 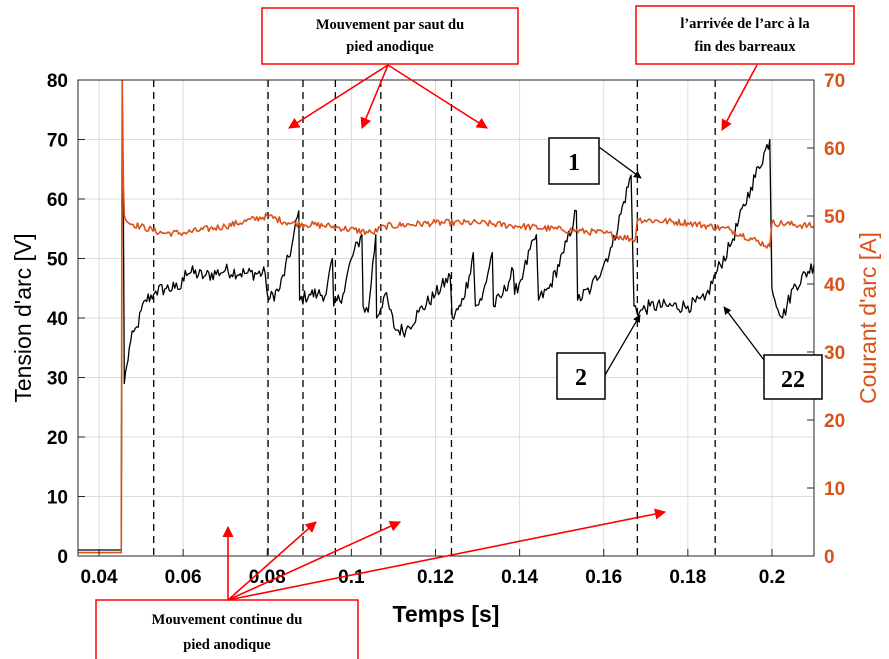 I want to click on callout-arrivee-line1: l’arrivée de l’arc à la, so click(x=745, y=24).